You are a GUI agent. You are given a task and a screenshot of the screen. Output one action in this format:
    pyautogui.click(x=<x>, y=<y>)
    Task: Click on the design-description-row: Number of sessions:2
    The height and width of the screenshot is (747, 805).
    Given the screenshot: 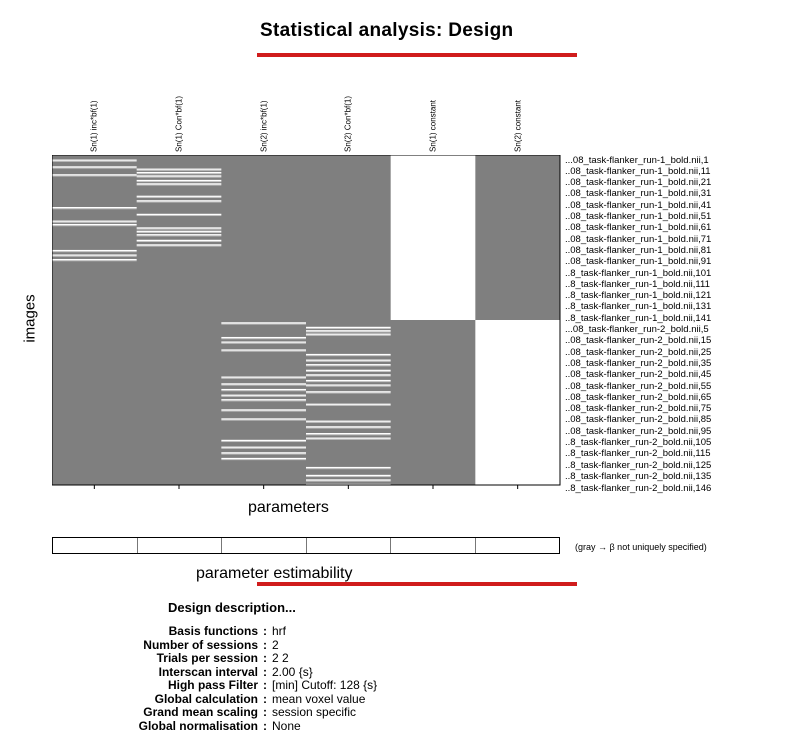 What is the action you would take?
    pyautogui.click(x=198, y=645)
    